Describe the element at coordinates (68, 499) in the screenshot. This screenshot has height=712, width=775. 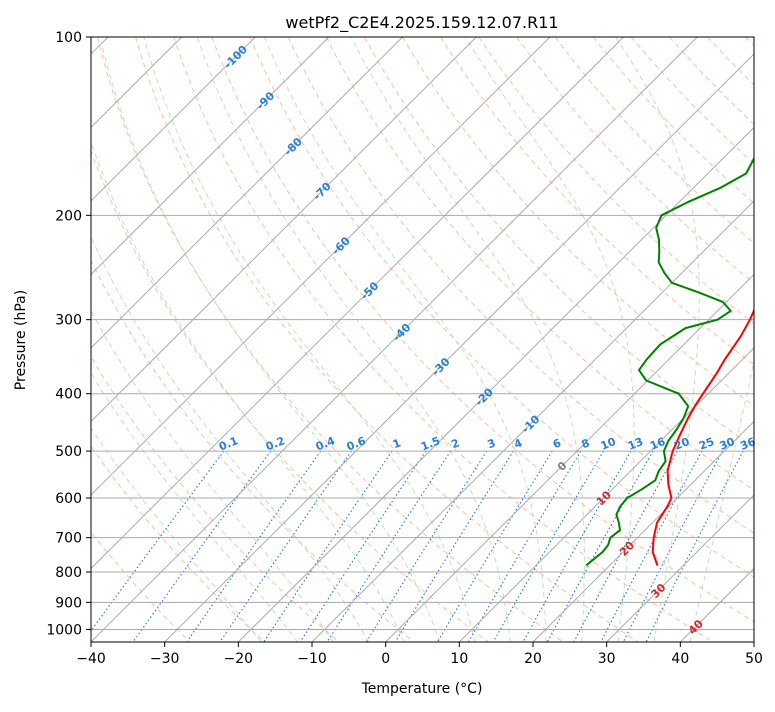
I see `y-tick-label: 600` at that location.